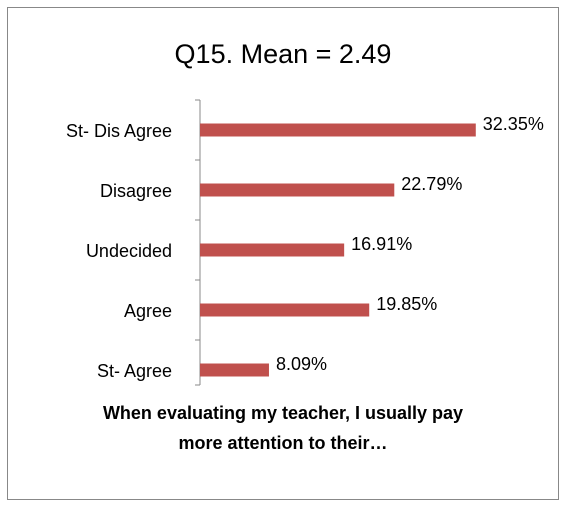  What do you see at coordinates (129, 251) in the screenshot?
I see `y-tick-label: Undecided` at bounding box center [129, 251].